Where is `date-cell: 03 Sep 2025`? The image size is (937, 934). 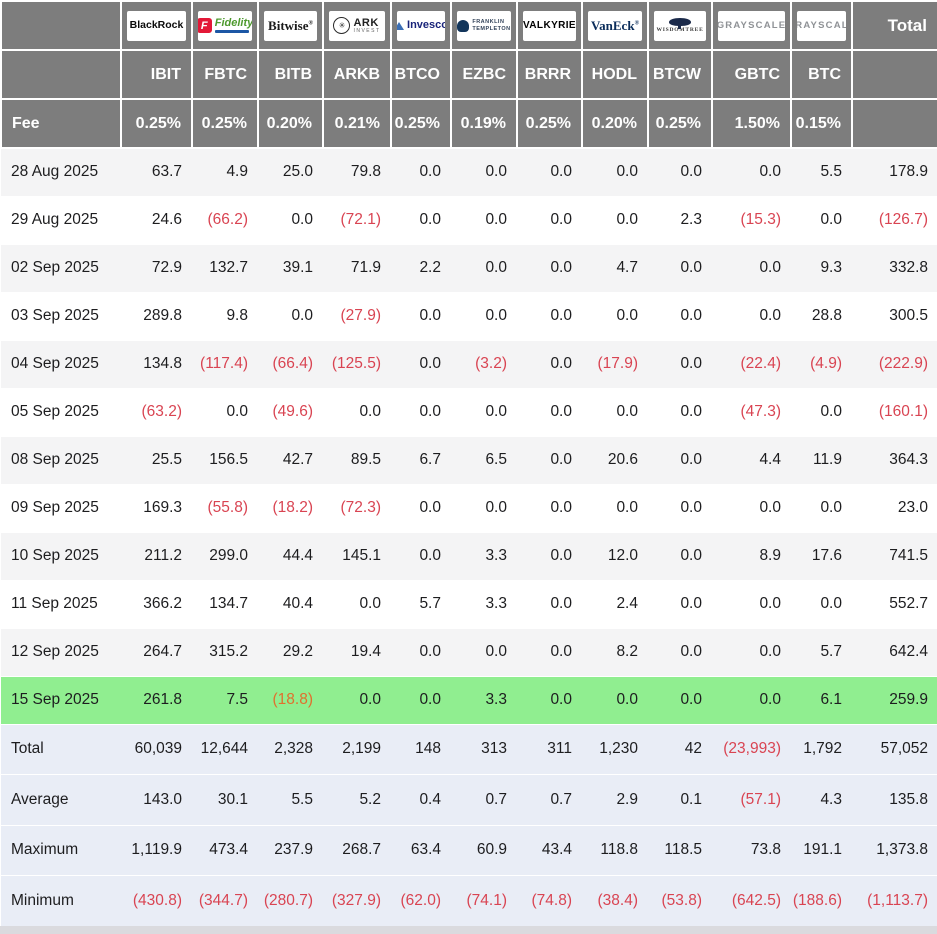
date-cell: 03 Sep 2025 is located at coordinates (61, 315).